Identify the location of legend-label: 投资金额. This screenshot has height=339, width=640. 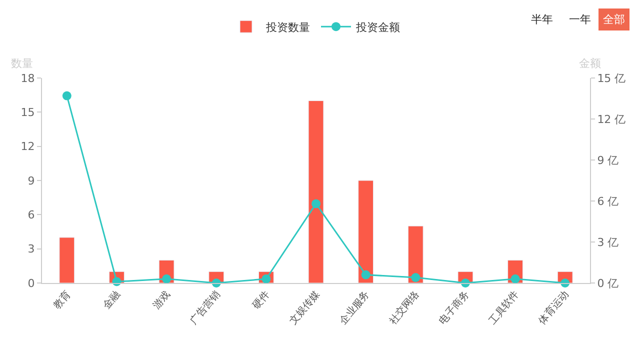
(377, 27).